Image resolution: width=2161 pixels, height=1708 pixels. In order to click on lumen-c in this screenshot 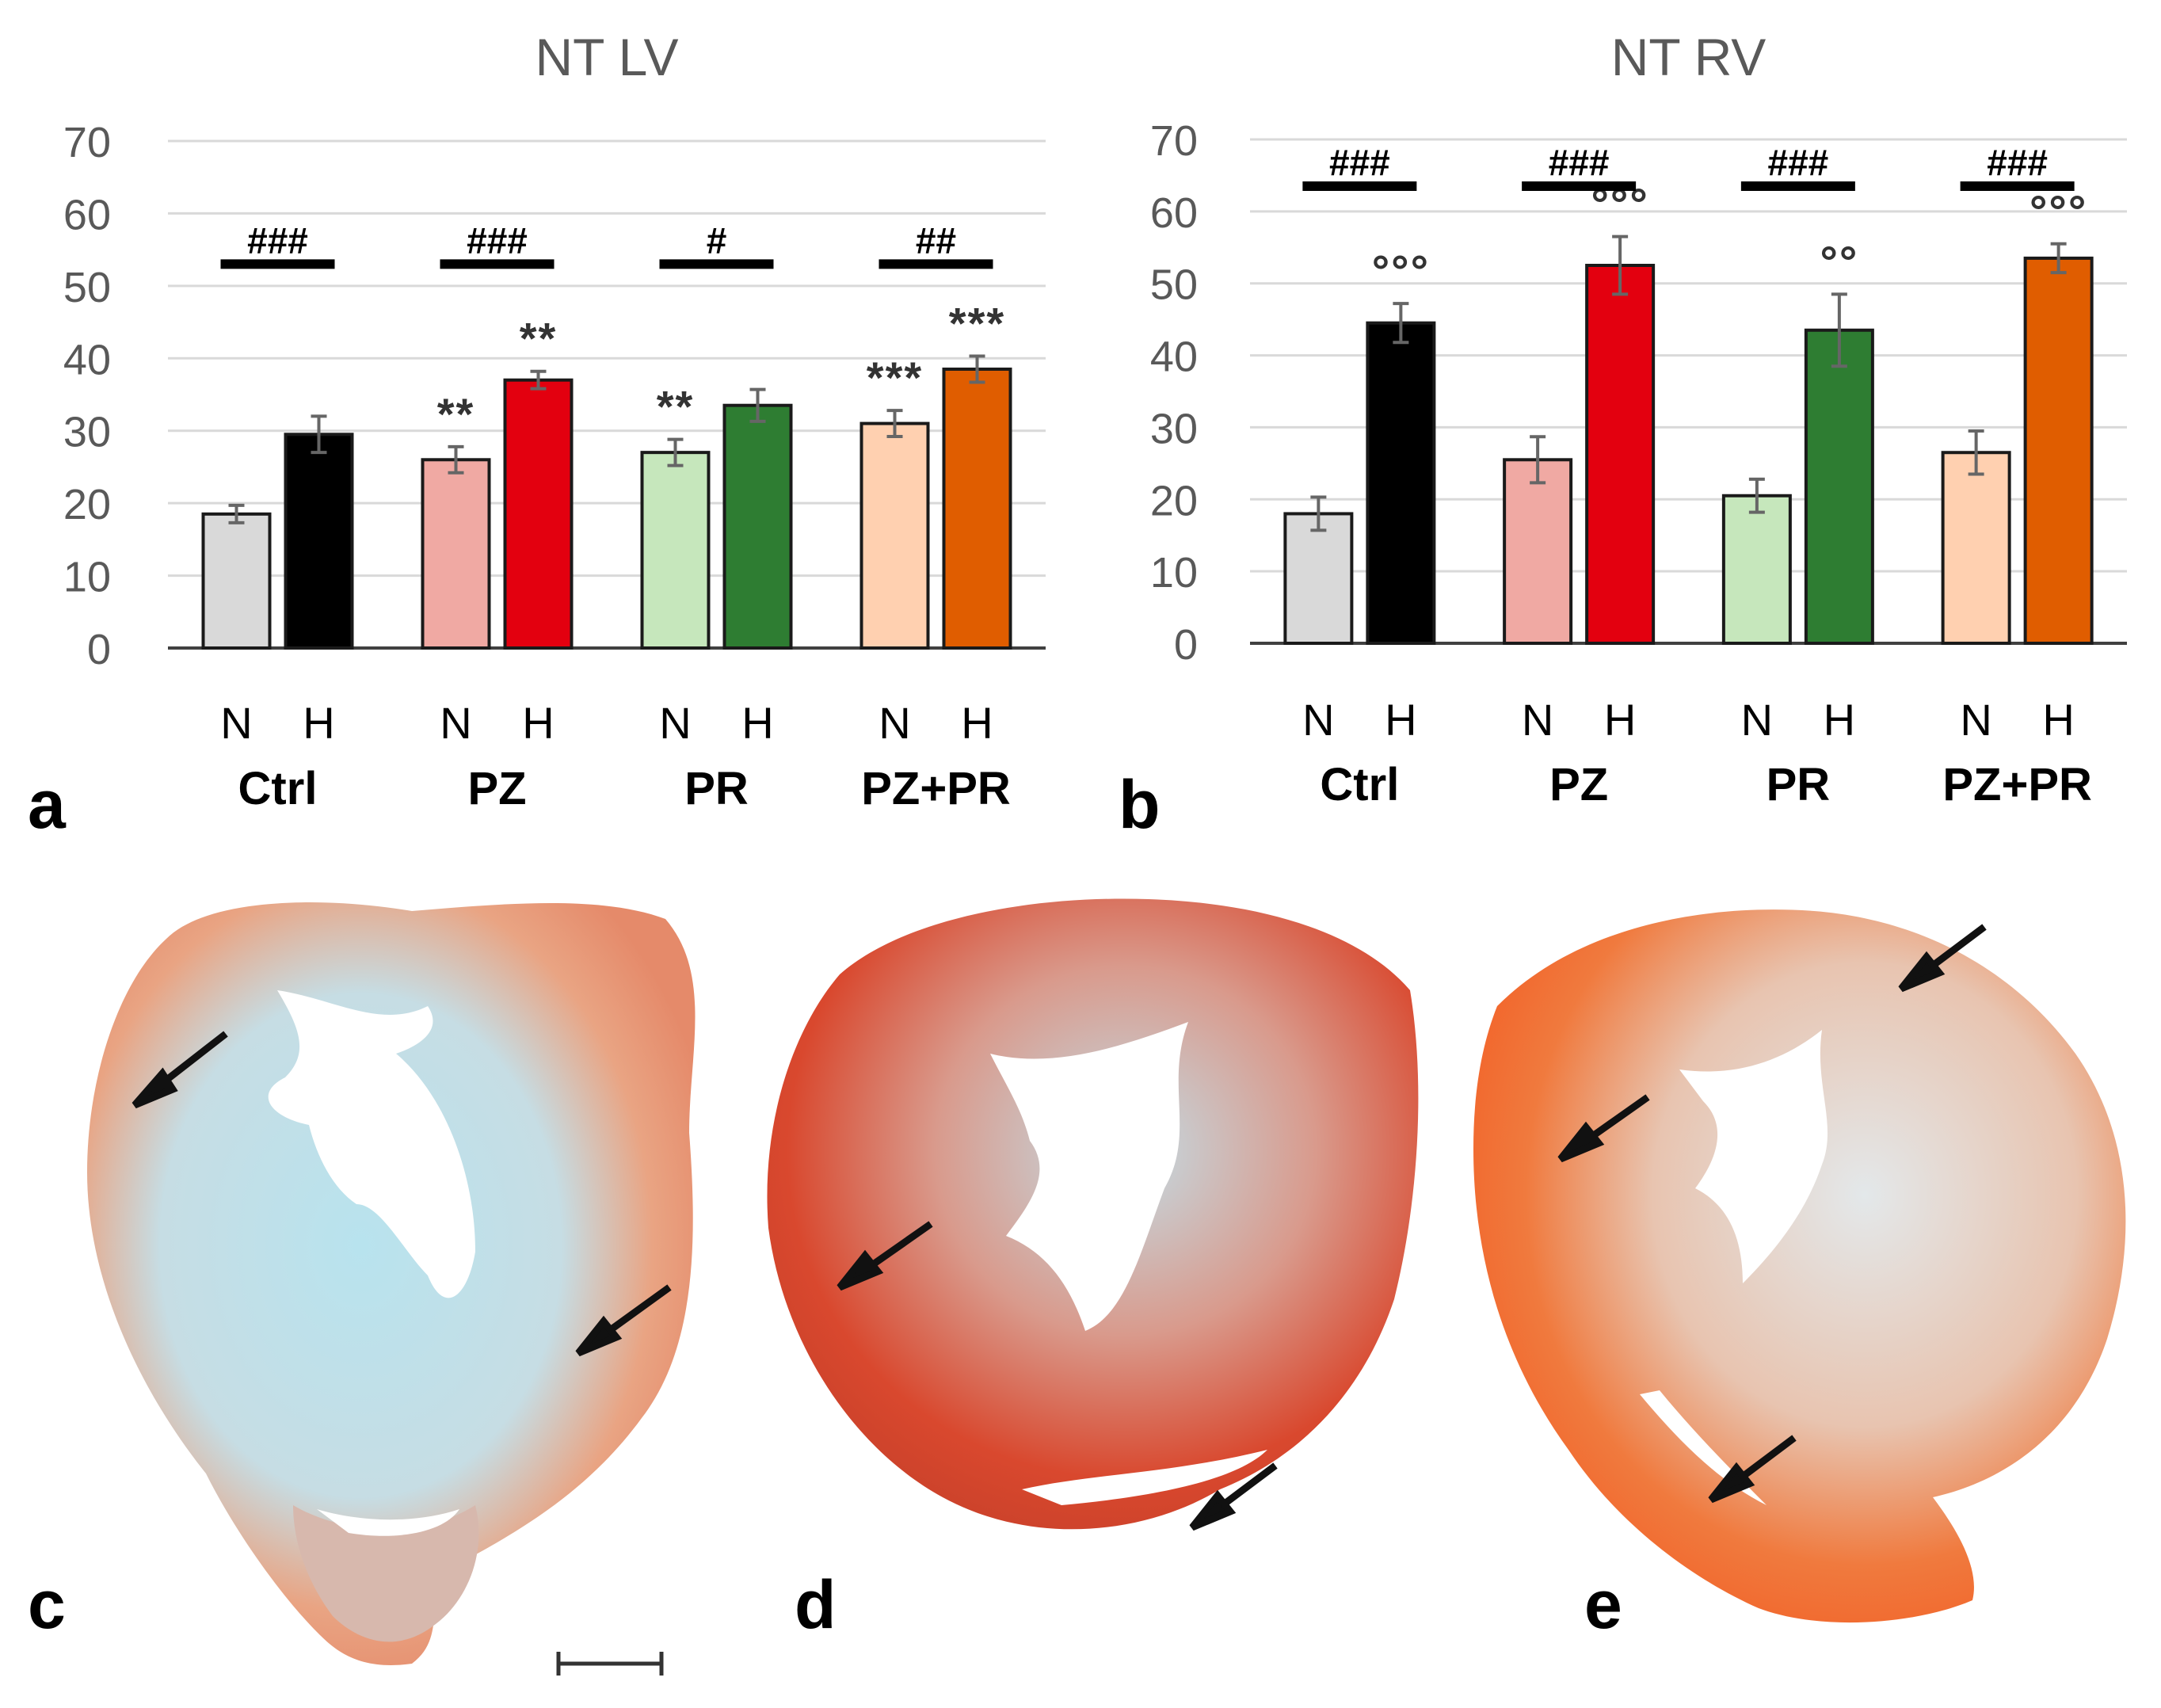, I will do `click(371, 1144)`.